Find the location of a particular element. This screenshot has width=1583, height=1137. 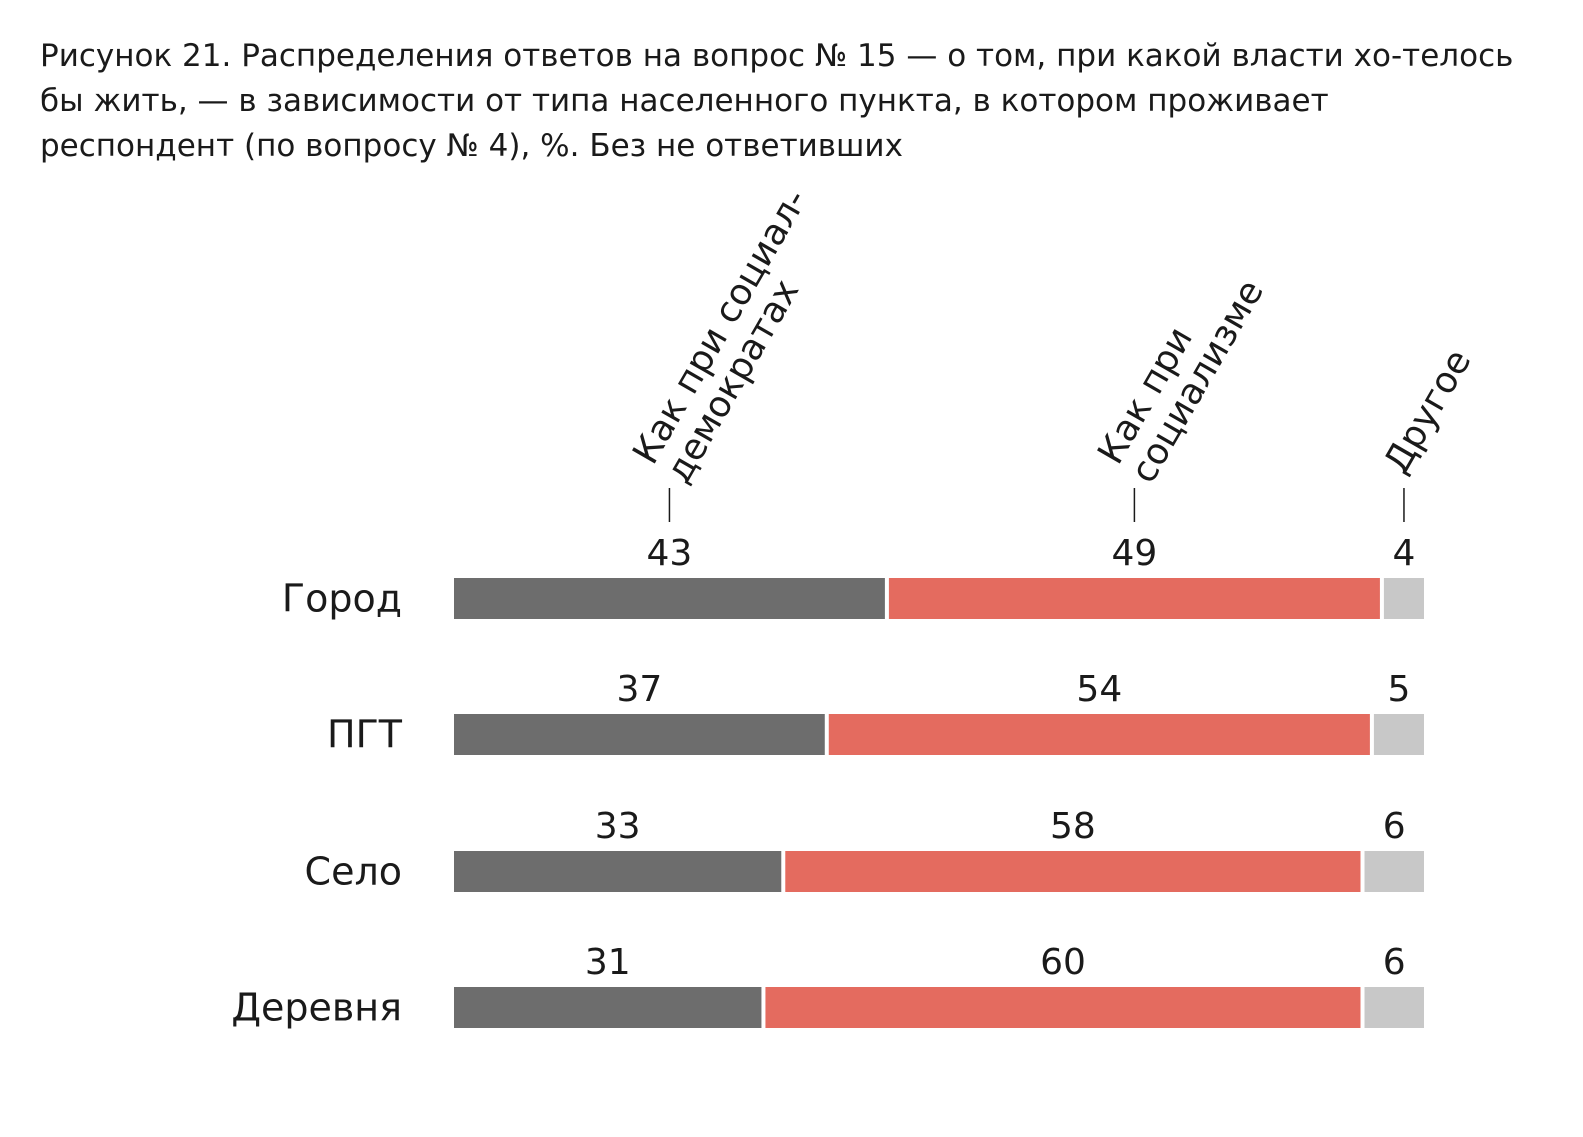

value-label: 33 is located at coordinates (618, 826).